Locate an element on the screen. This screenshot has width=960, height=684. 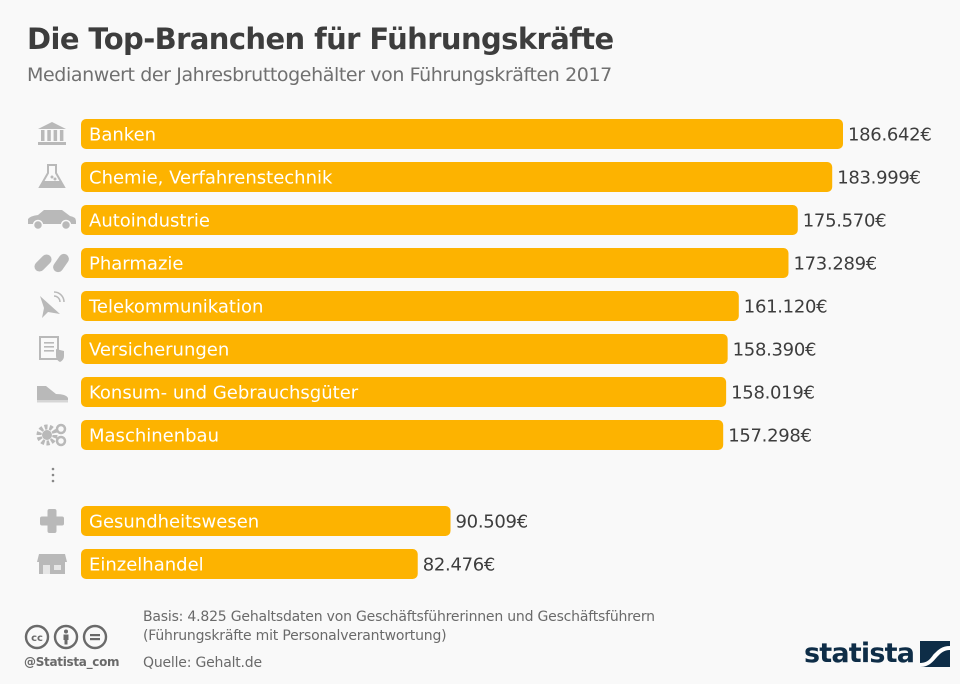
bar-value-label: 158.019€ is located at coordinates (773, 393).